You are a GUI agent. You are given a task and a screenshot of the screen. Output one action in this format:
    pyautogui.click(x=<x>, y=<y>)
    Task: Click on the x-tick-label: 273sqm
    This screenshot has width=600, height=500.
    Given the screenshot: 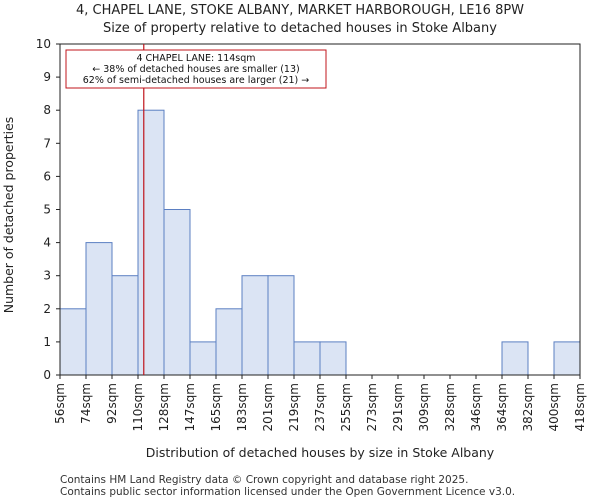 What is the action you would take?
    pyautogui.click(x=372, y=407)
    